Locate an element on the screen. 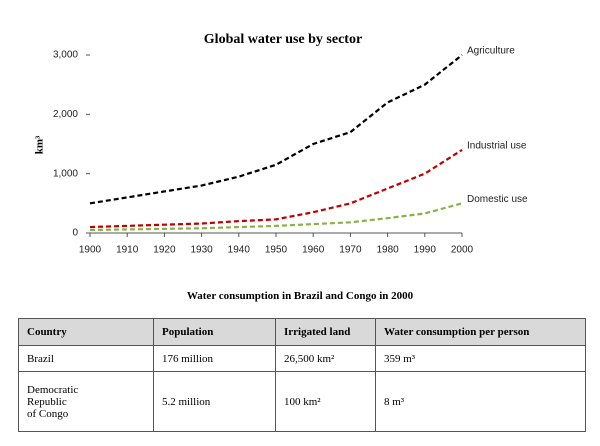  series-label: Industrial use is located at coordinates (497, 146).